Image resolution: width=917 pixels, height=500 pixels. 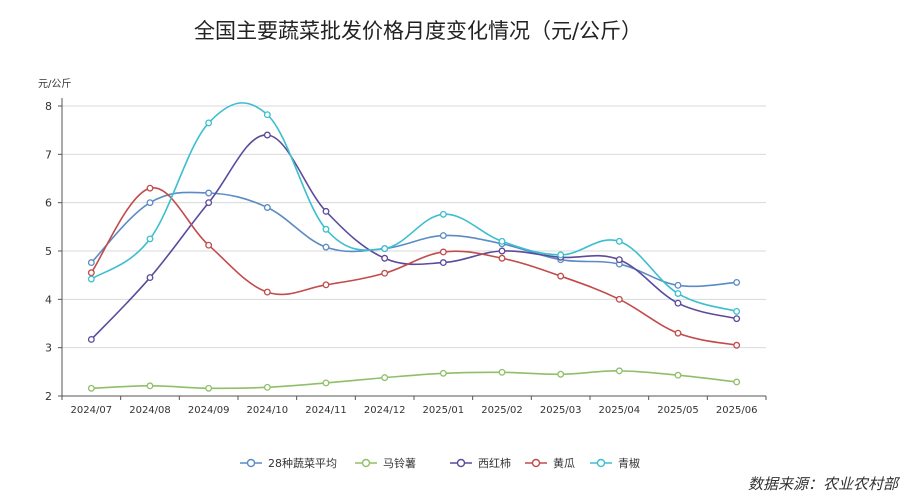 I want to click on x-tick-label: 2024/09, so click(x=209, y=410).